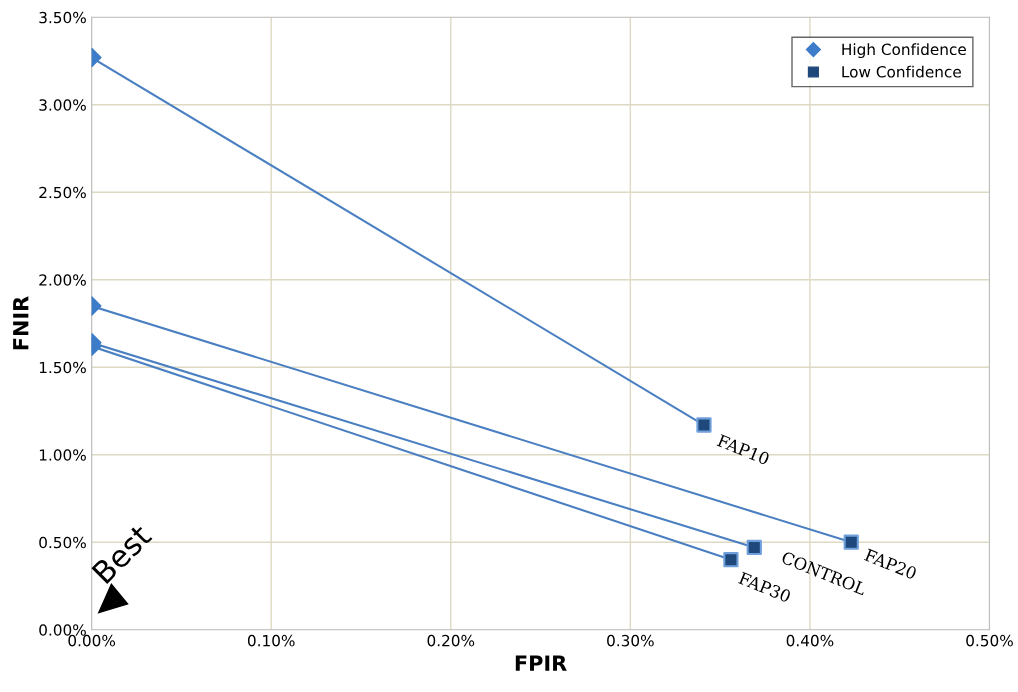 This screenshot has width=1018, height=692. Describe the element at coordinates (989, 640) in the screenshot. I see `x-tick-label: 0.50%` at that location.